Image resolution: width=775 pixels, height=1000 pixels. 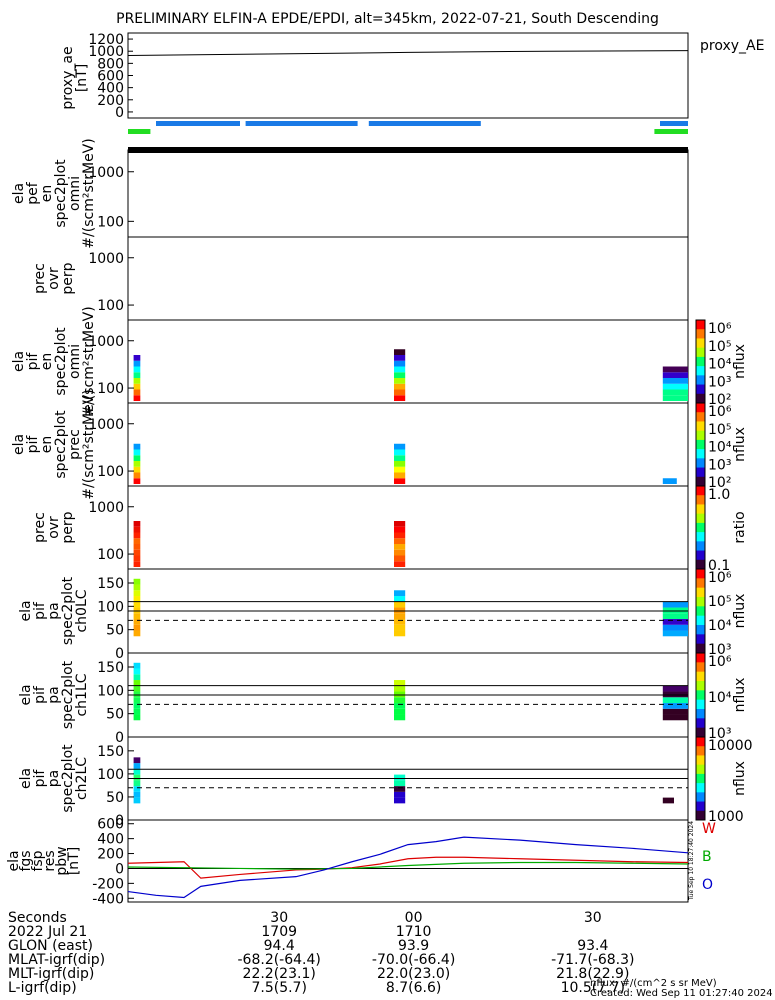 I want to click on ylabel-line: prec, so click(x=40, y=527).